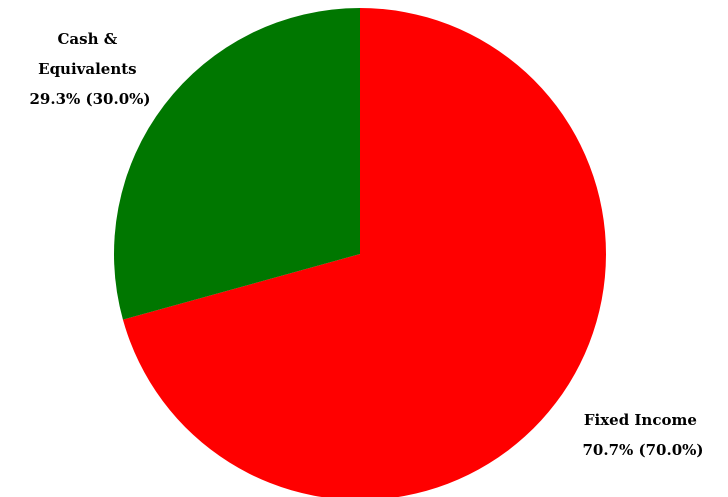 The image size is (728, 497). Describe the element at coordinates (643, 435) in the screenshot. I see `slice-label-fixed-income: Fixed Income 70.7% (70.0%)` at that location.